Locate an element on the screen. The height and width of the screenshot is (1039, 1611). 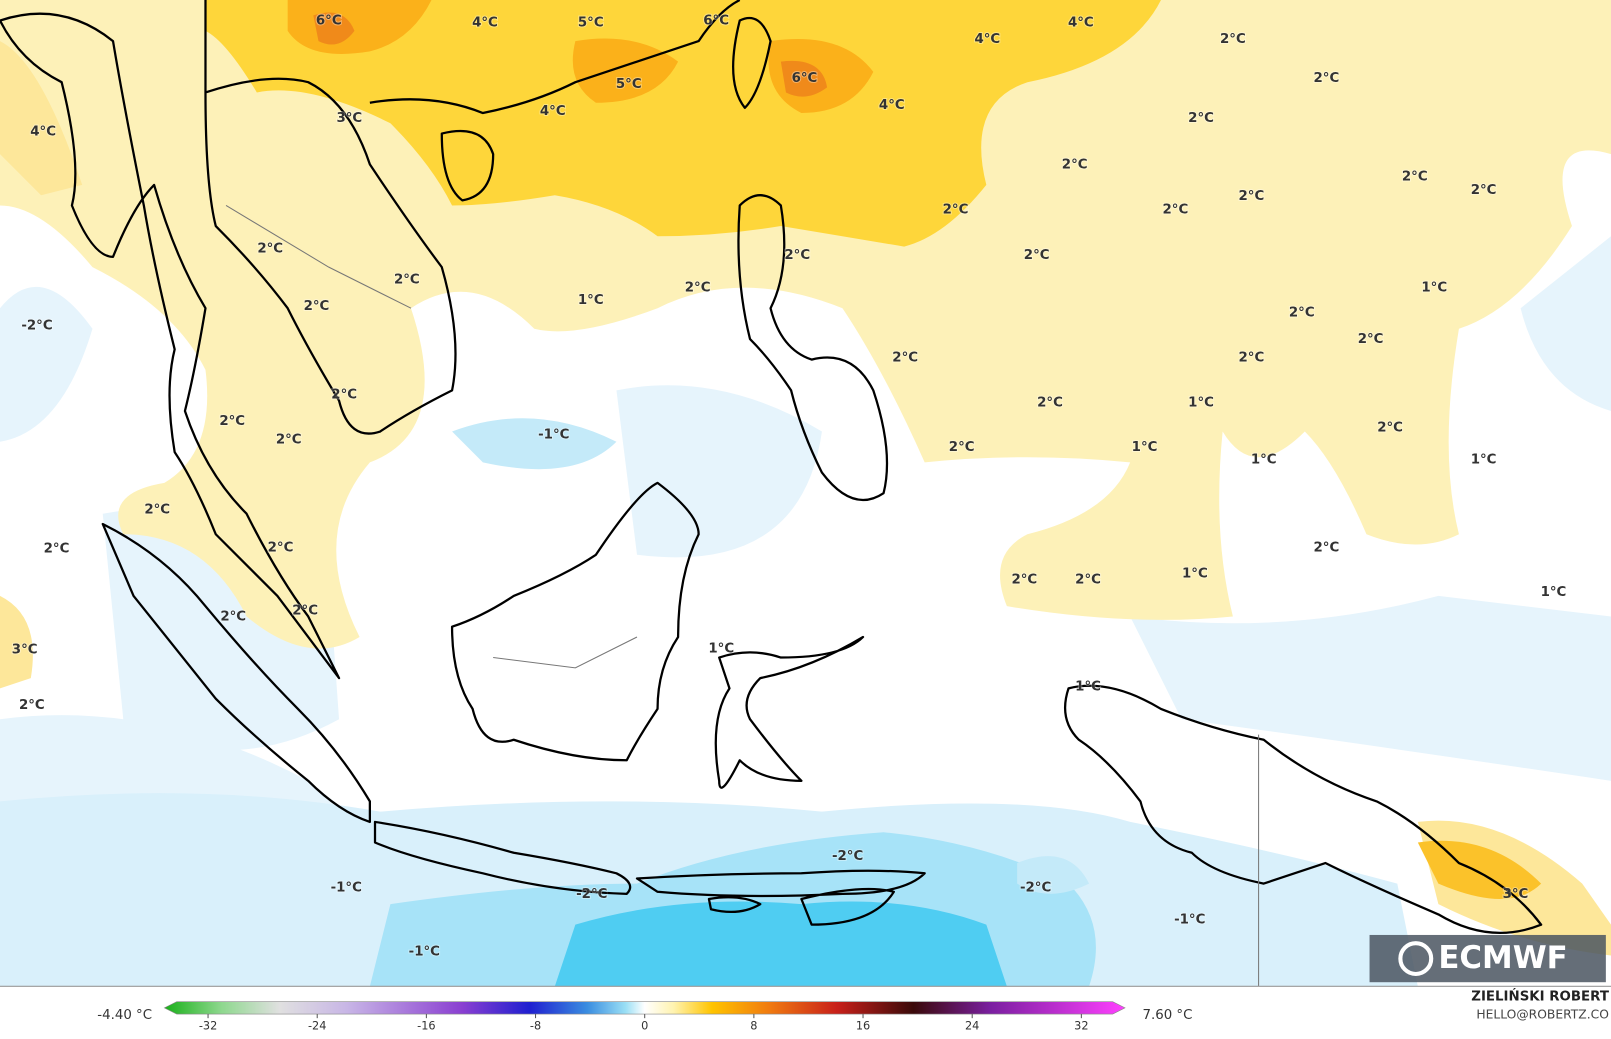
colorbar-tick-label: 16 is located at coordinates (863, 1025).